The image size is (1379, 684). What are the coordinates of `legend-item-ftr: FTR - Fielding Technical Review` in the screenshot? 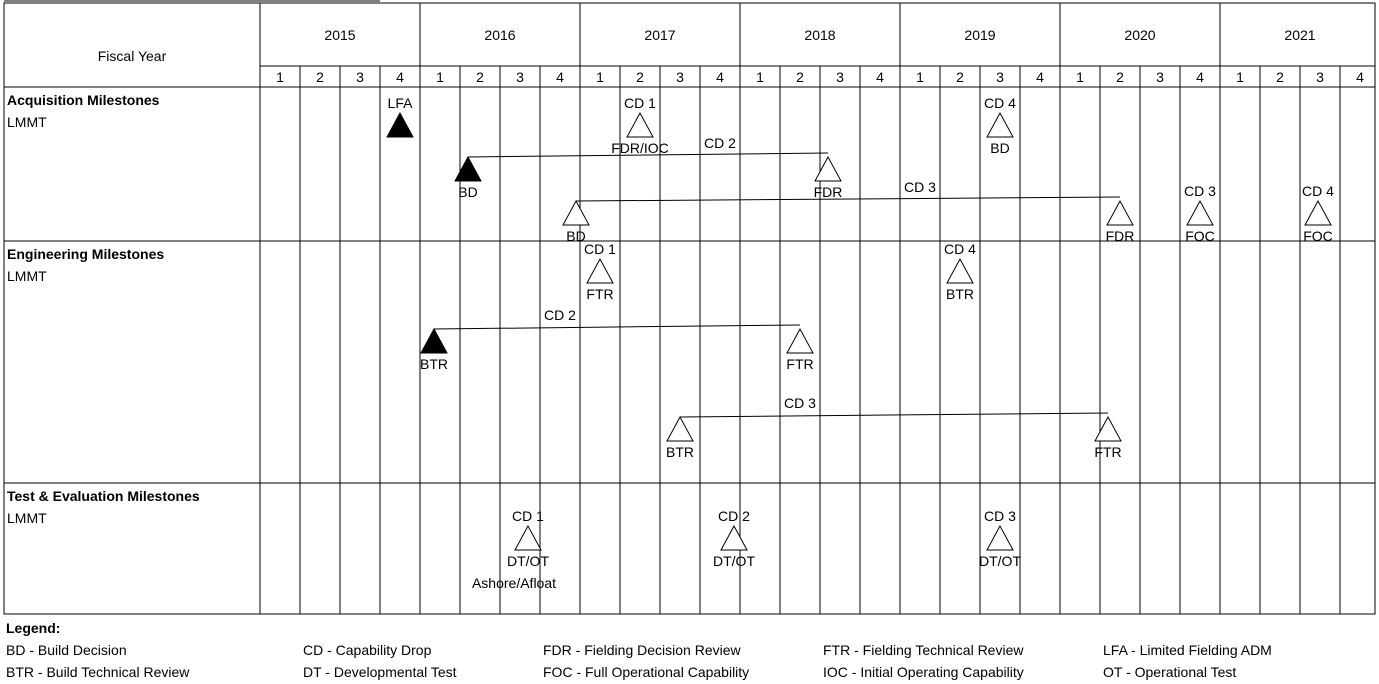 It's located at (923, 650).